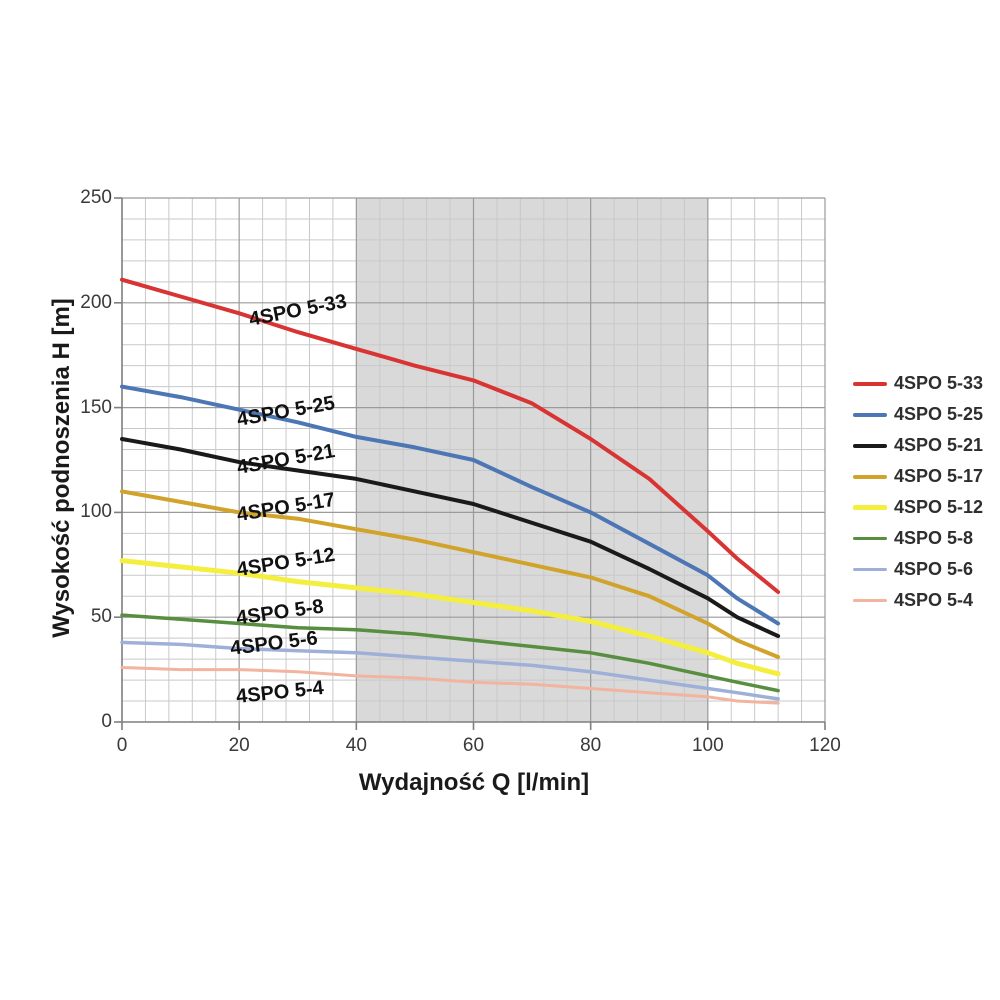  I want to click on y-tick-label: 50, so click(101, 617).